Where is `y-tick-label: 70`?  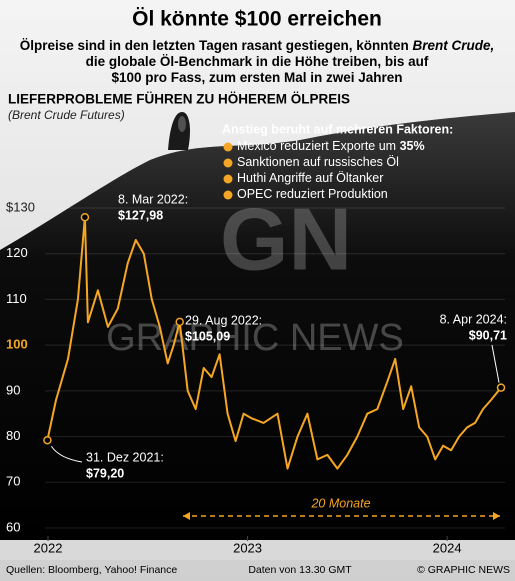 y-tick-label: 70 is located at coordinates (13, 481).